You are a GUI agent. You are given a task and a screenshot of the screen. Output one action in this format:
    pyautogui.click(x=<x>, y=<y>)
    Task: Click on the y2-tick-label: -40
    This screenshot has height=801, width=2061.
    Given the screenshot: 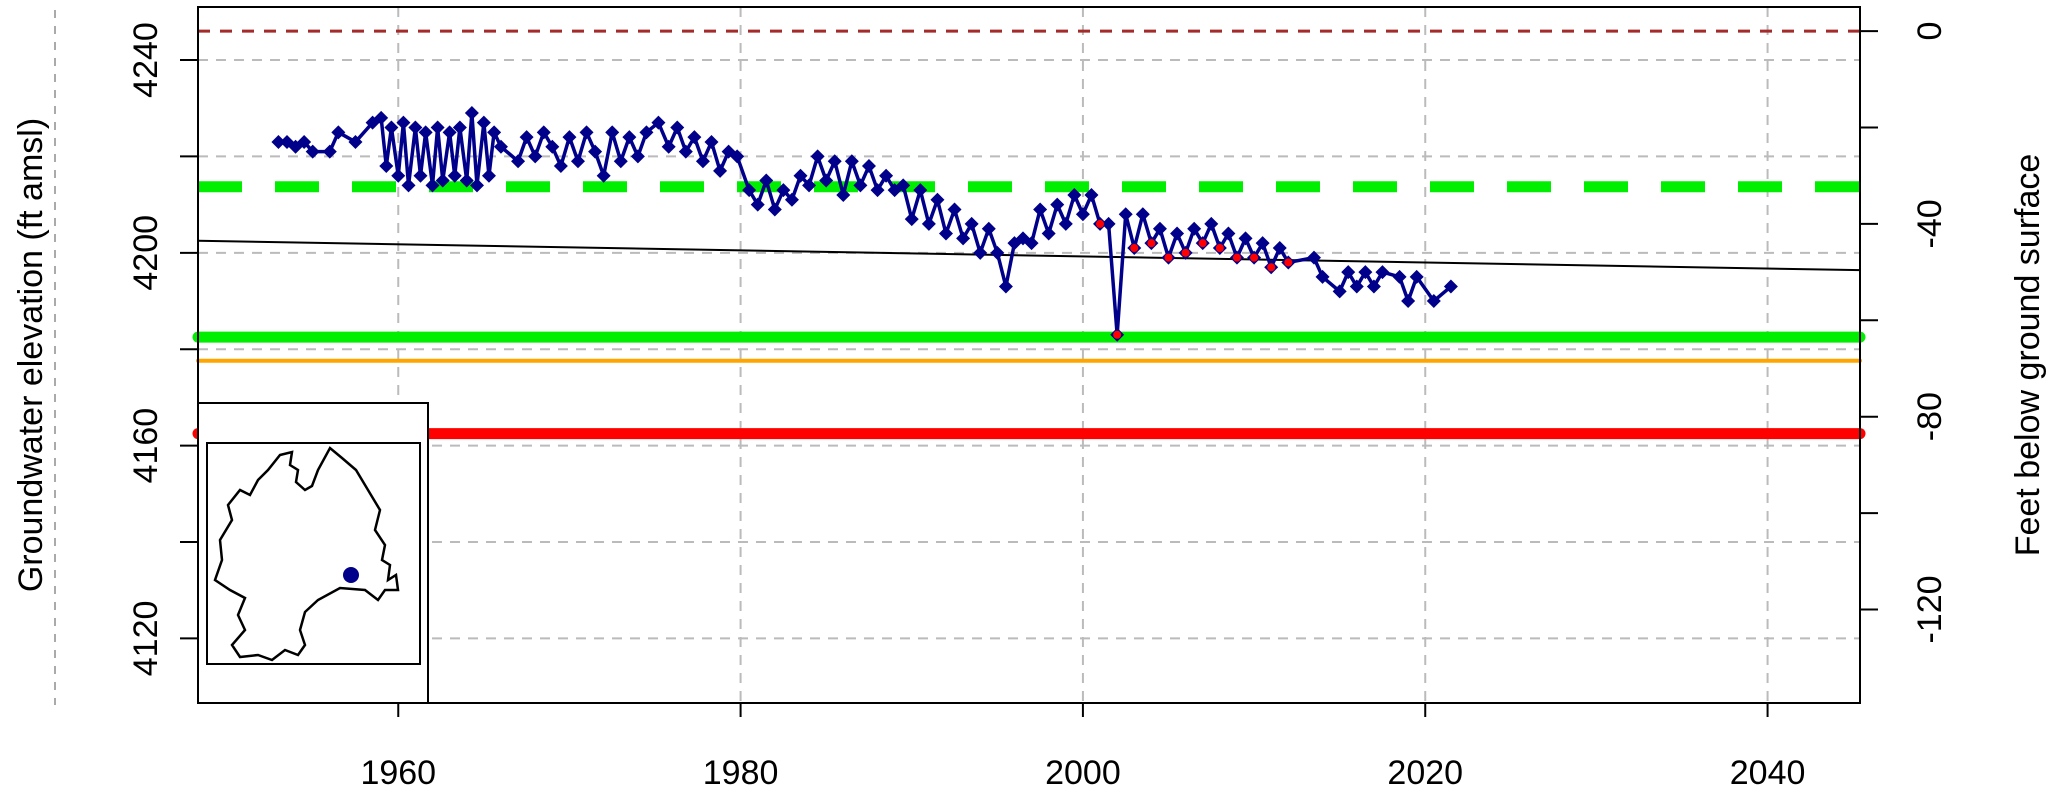 What is the action you would take?
    pyautogui.click(x=1930, y=223)
    